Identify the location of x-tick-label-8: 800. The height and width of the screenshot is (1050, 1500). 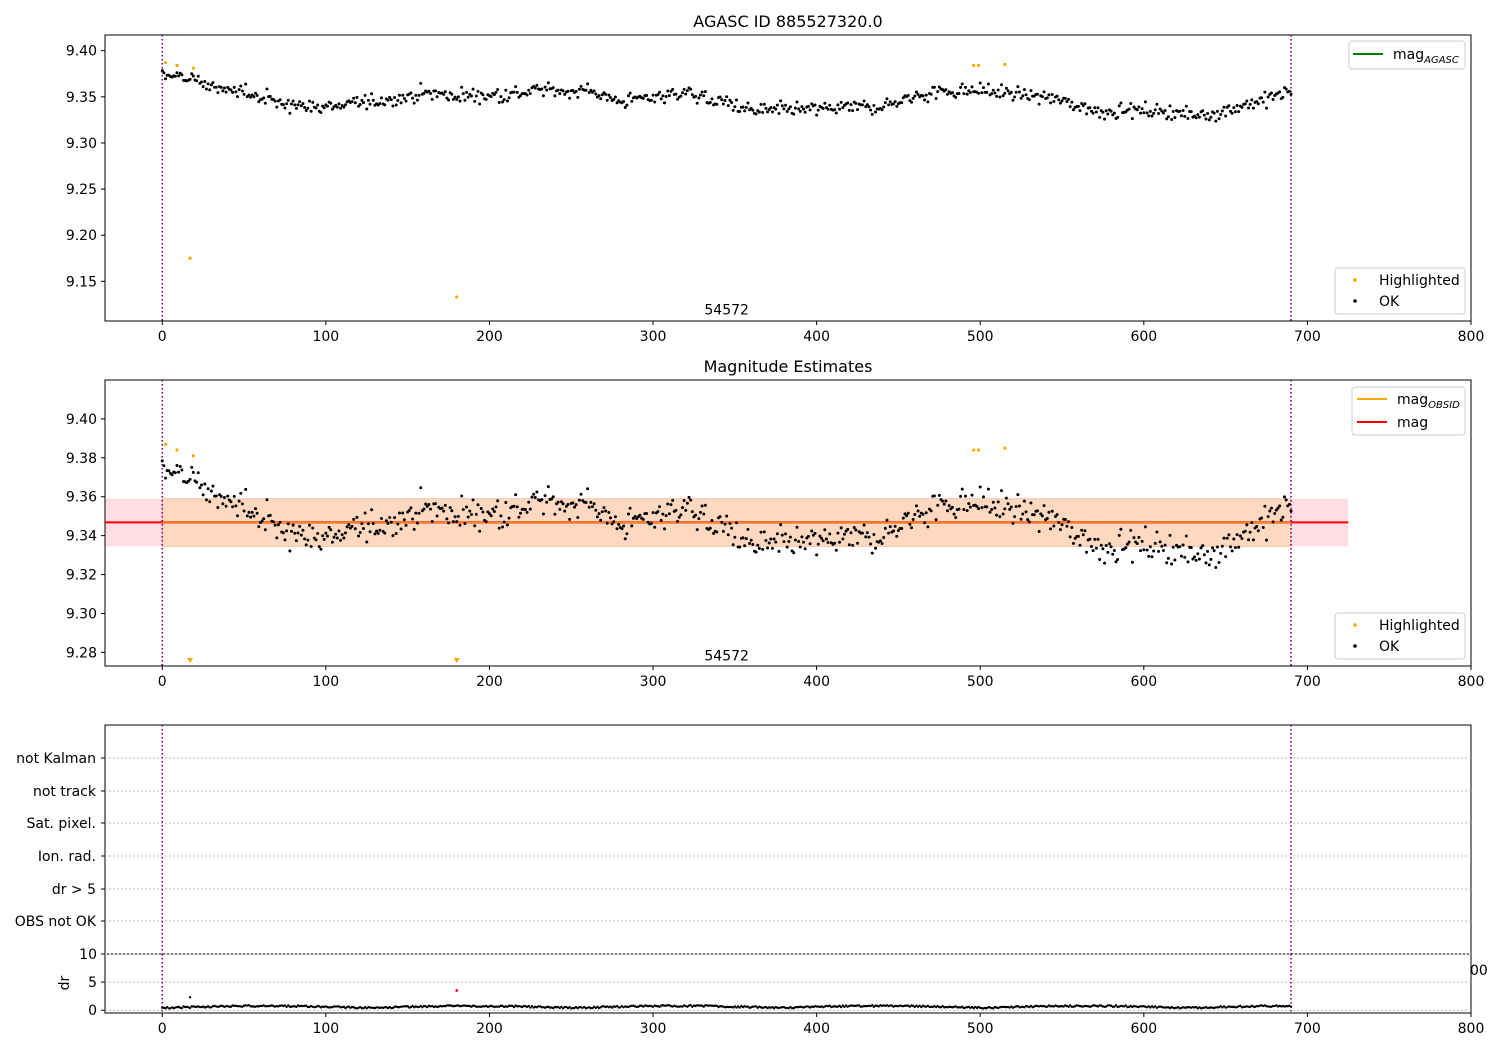
(1471, 1029).